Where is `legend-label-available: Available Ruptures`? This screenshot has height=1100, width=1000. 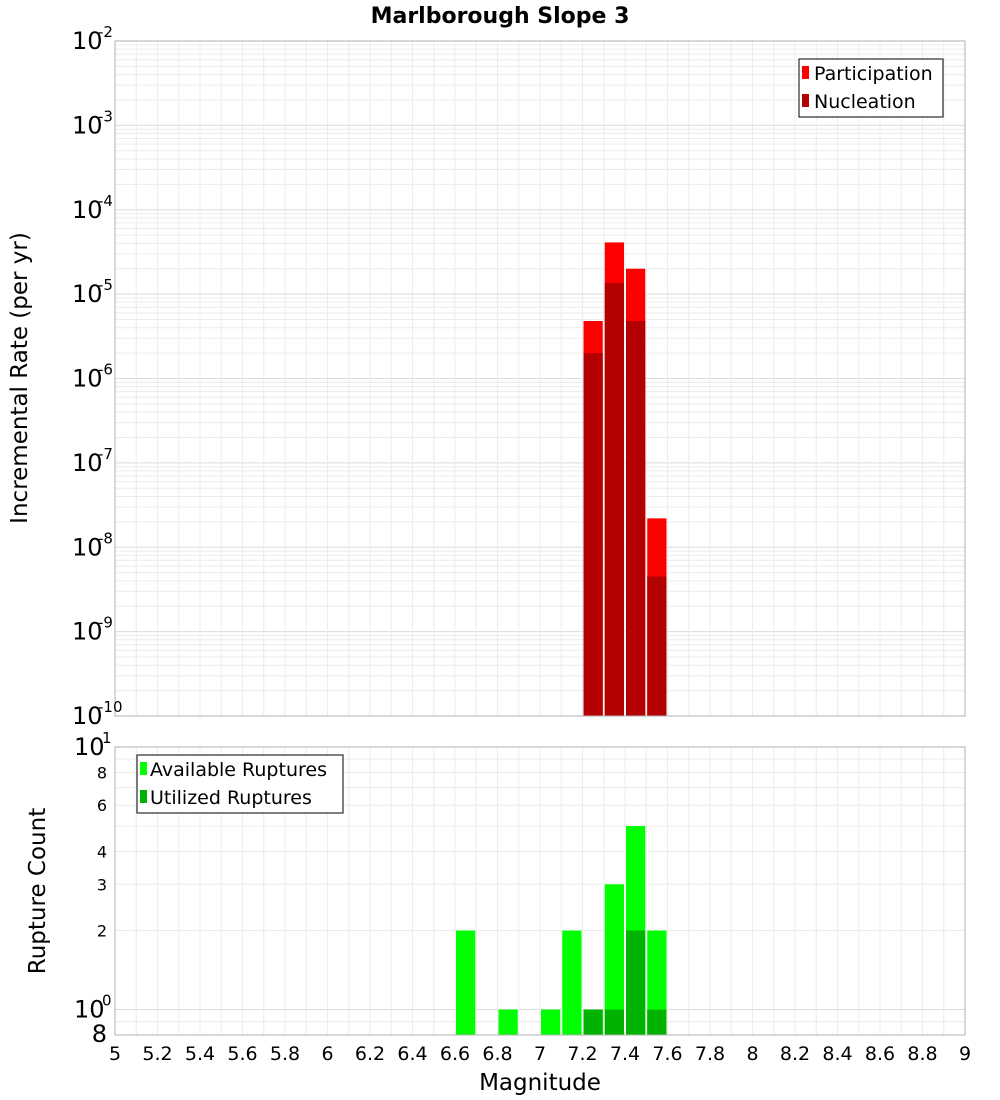 legend-label-available: Available Ruptures is located at coordinates (238, 770).